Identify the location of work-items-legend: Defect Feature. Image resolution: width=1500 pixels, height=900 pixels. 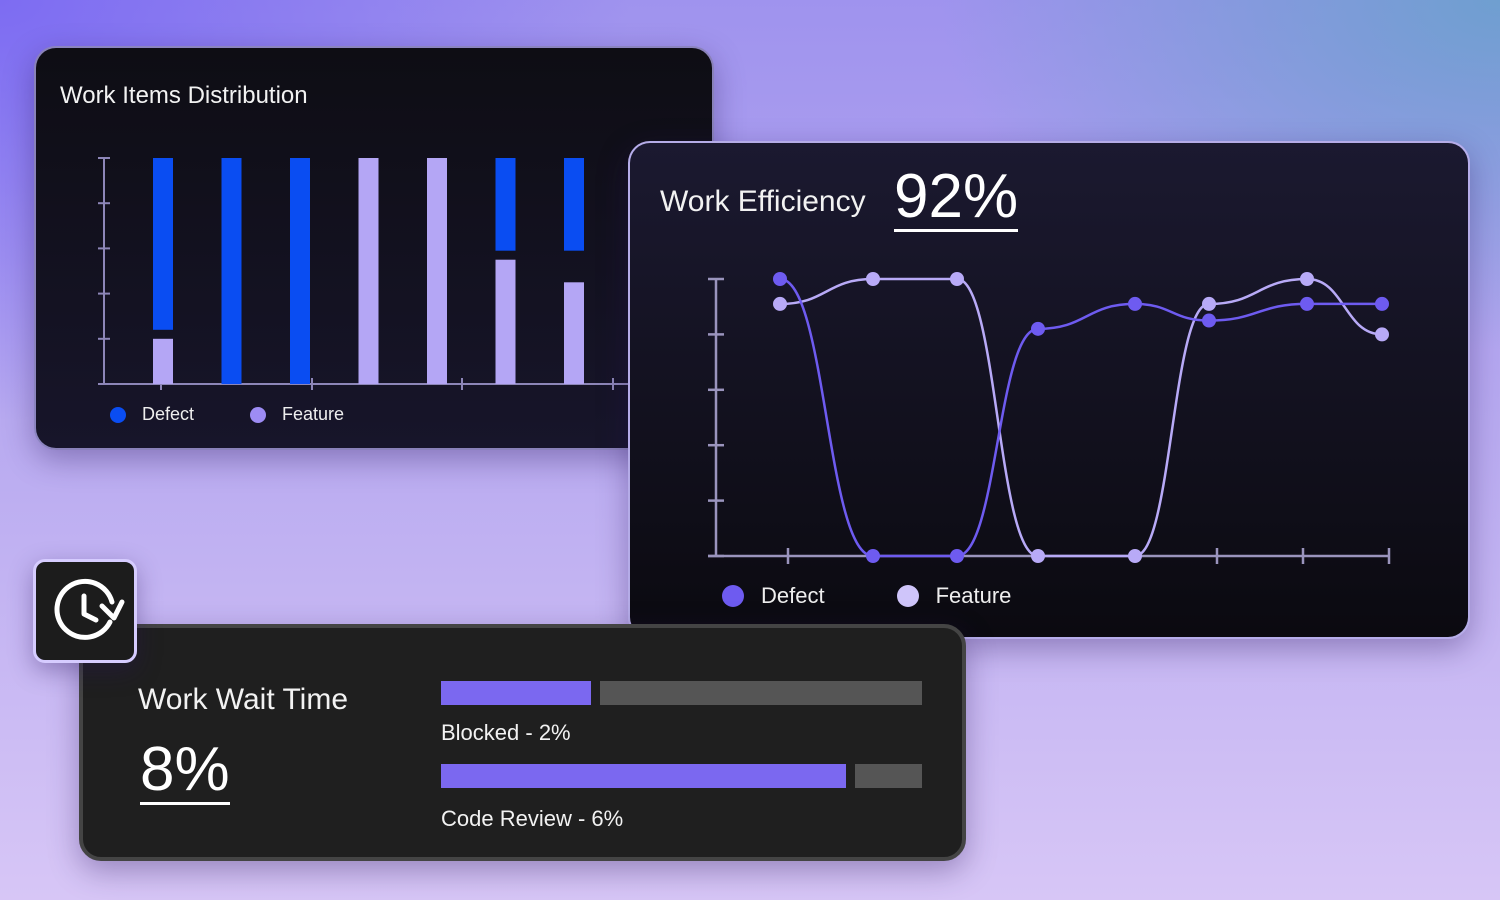
(255, 414).